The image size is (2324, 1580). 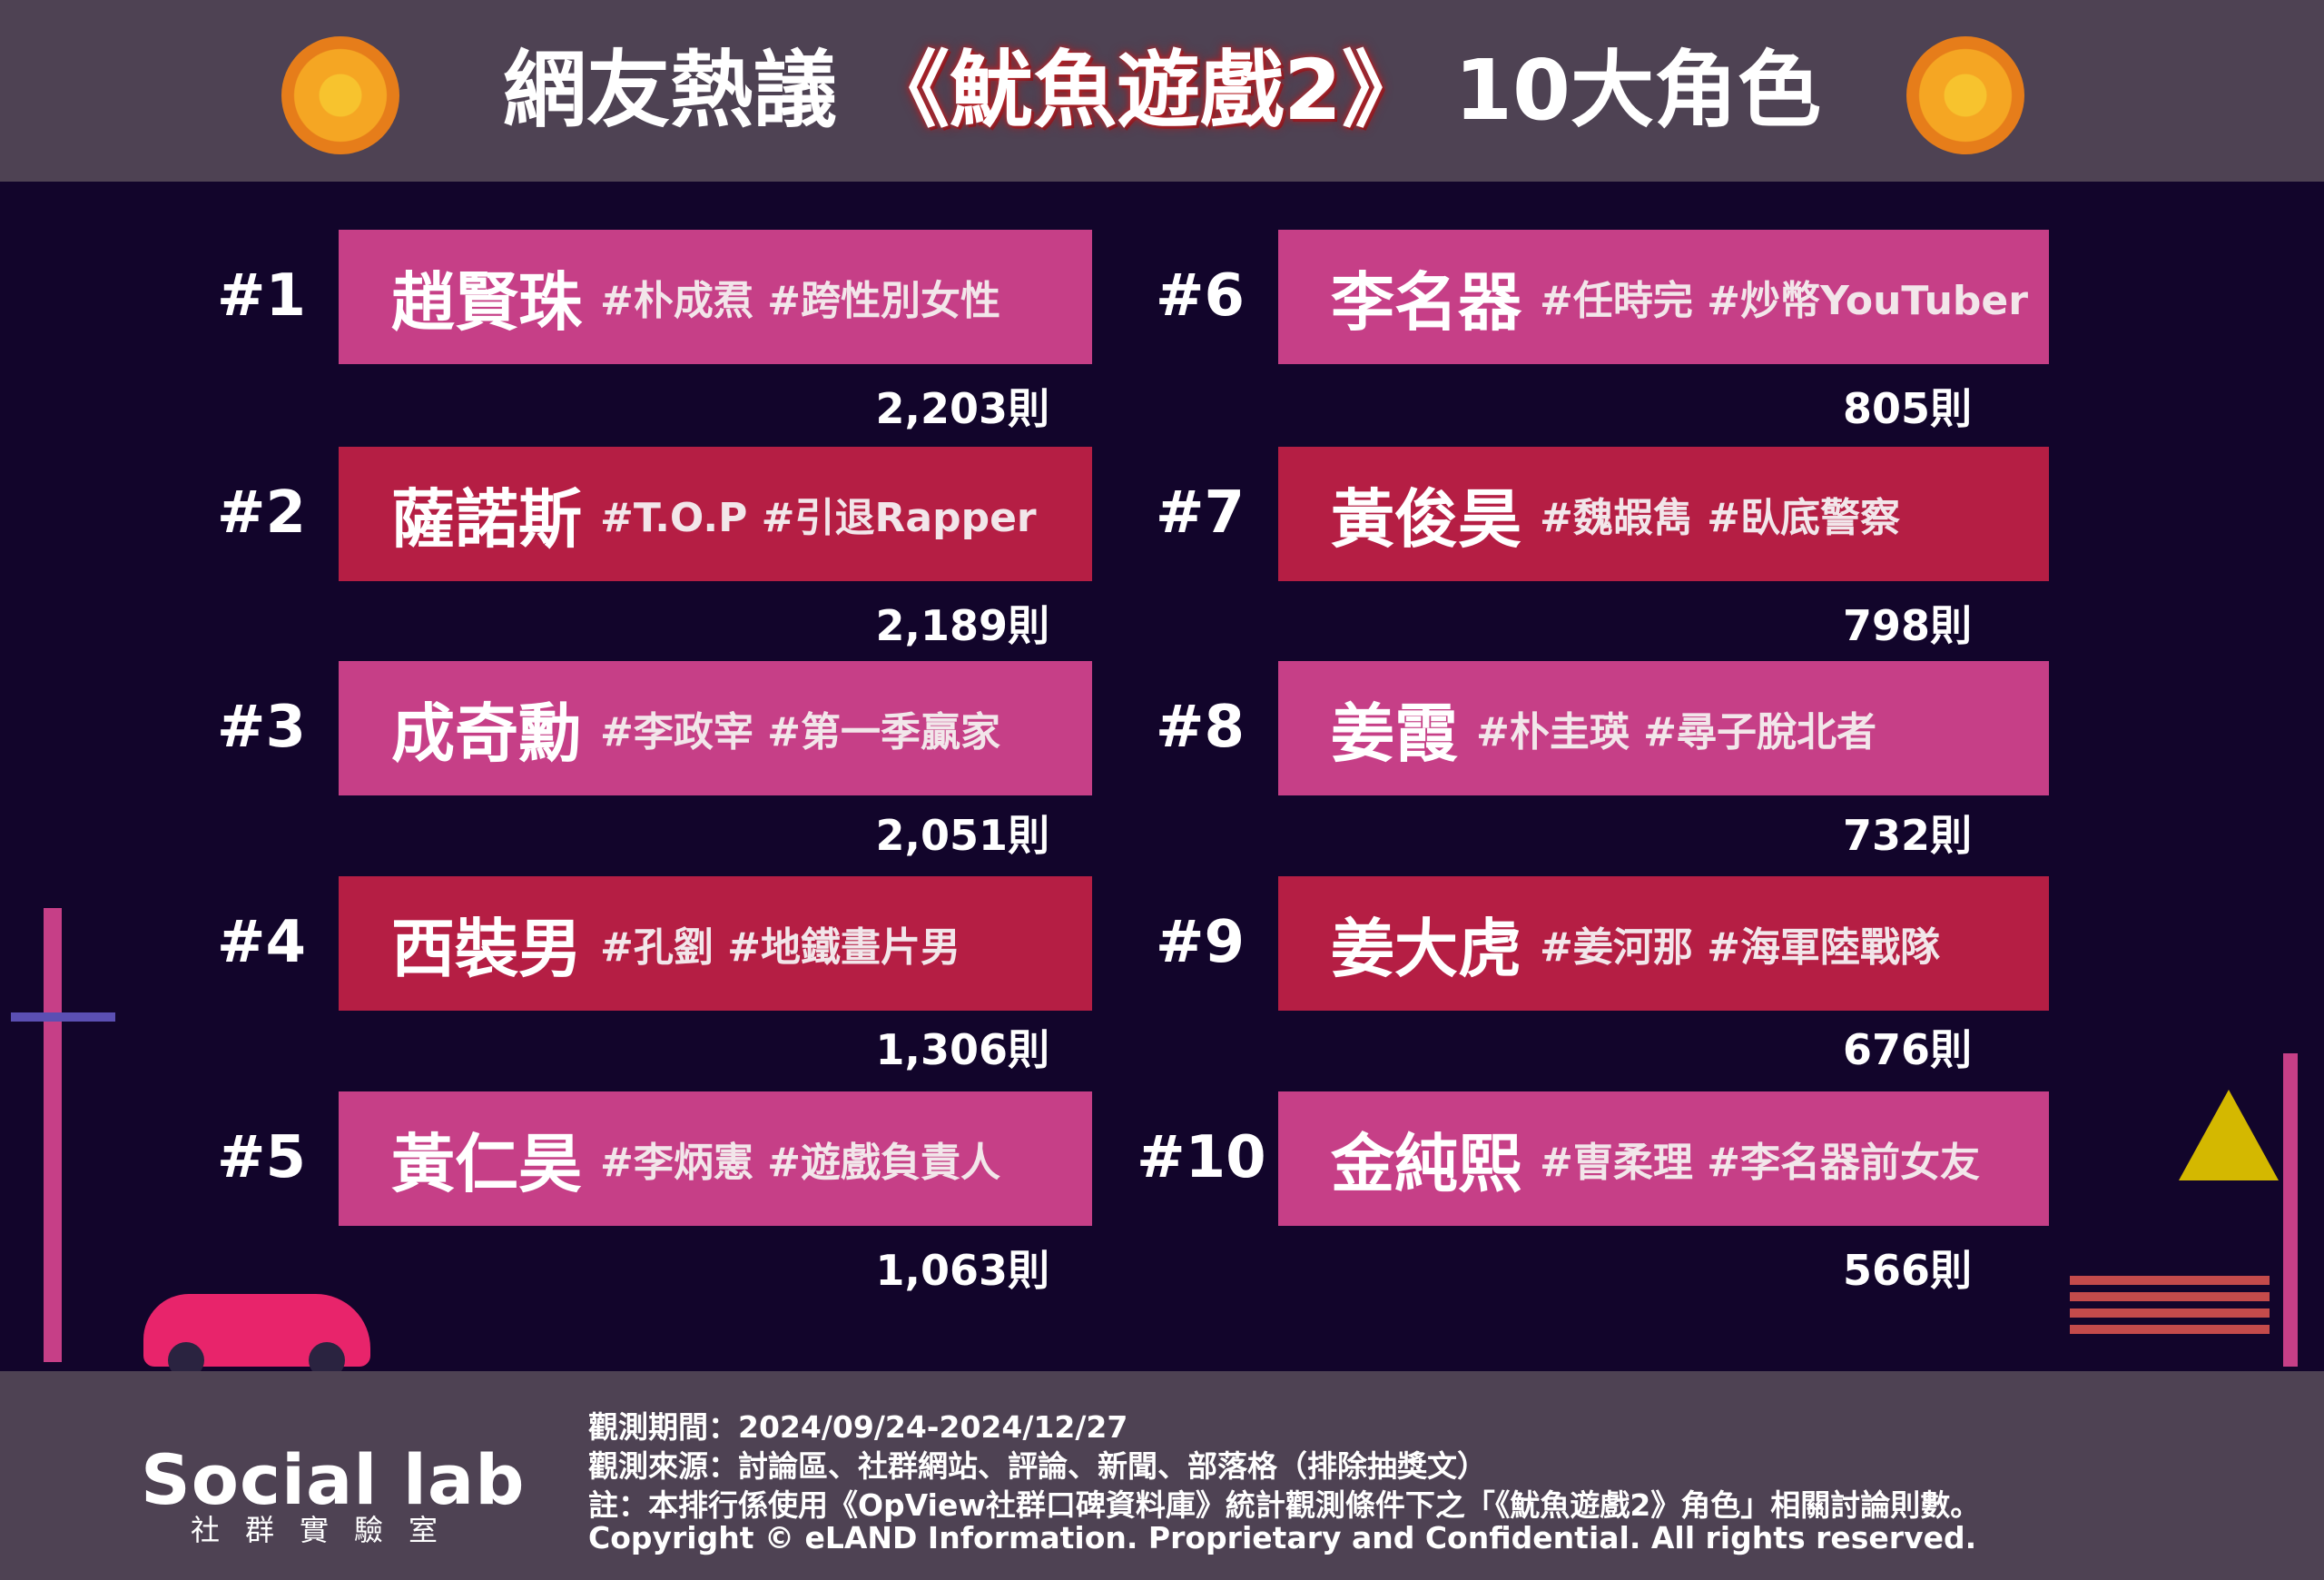 What do you see at coordinates (486, 734) in the screenshot?
I see `character-name: 成奇勳` at bounding box center [486, 734].